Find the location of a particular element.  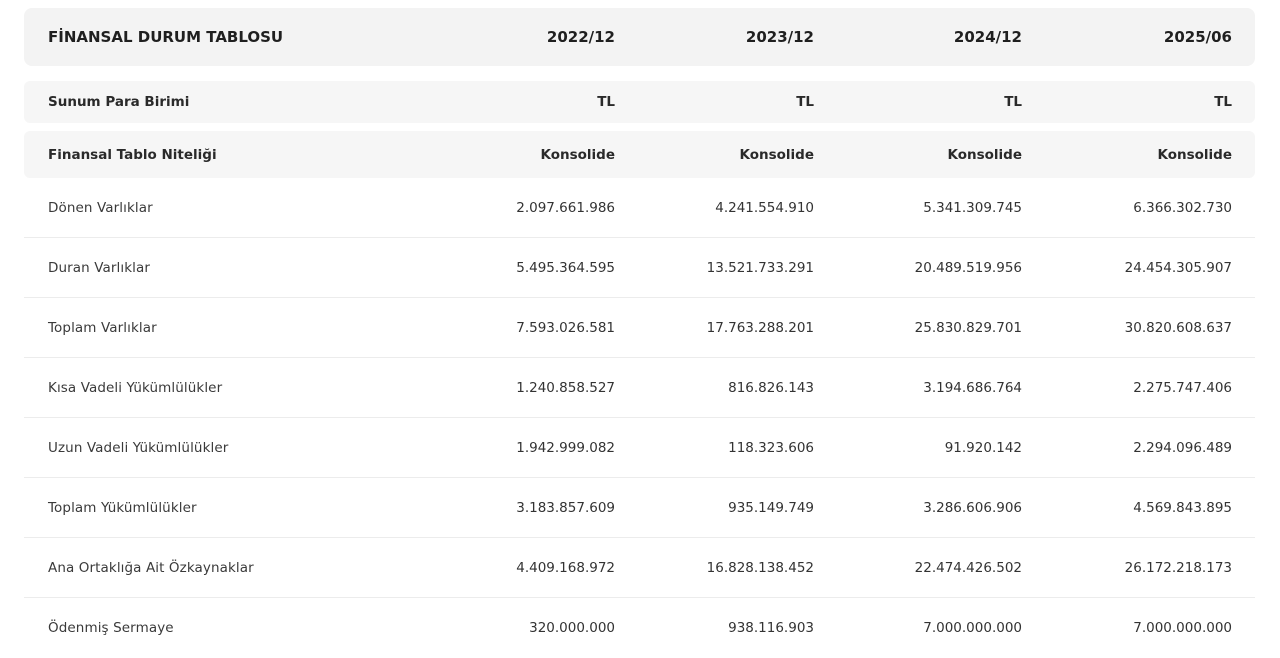

row-value: 16.828.138.452 is located at coordinates (760, 567).